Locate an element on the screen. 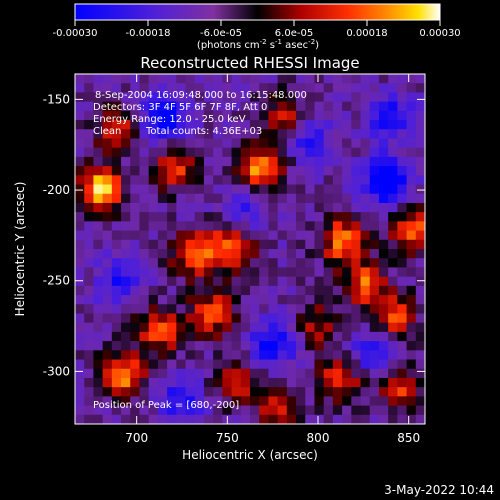 The image size is (500, 500). colorbar-tick-label: 6.0e-05 is located at coordinates (294, 33).